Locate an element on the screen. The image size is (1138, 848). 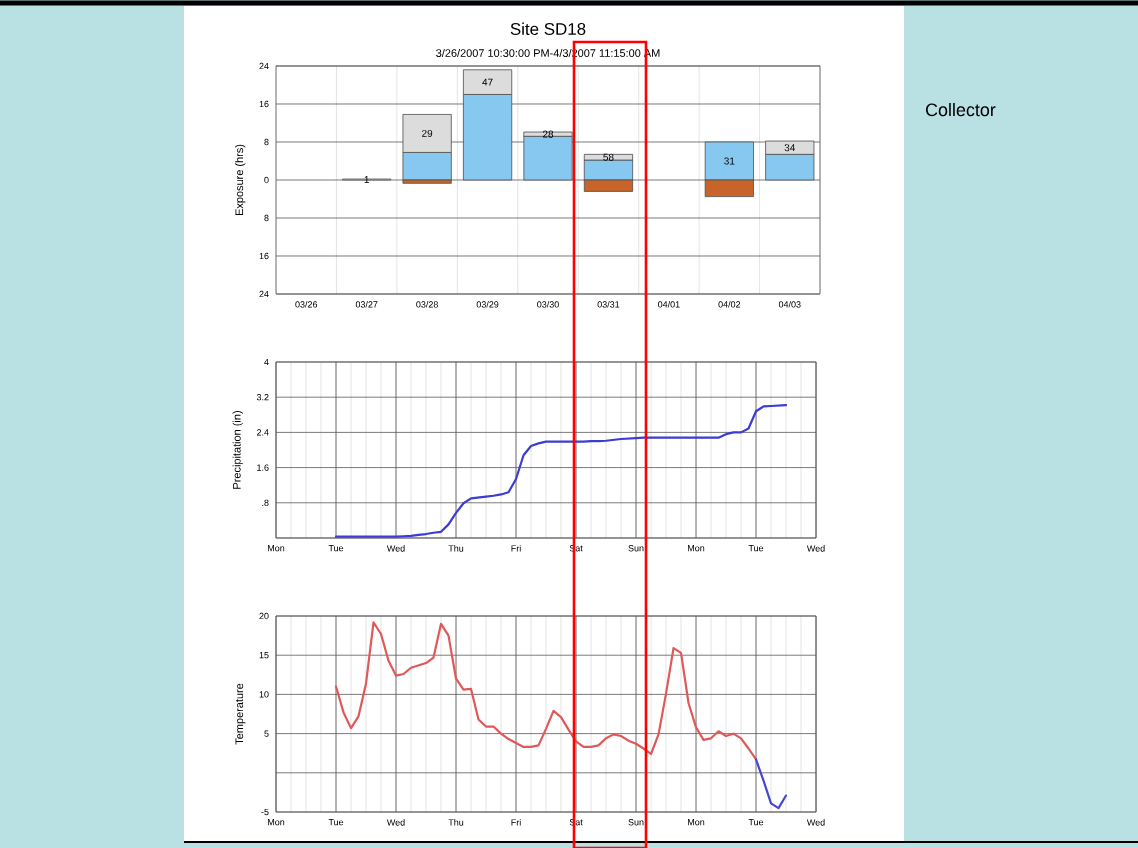
line-series is located at coordinates (771, 784).